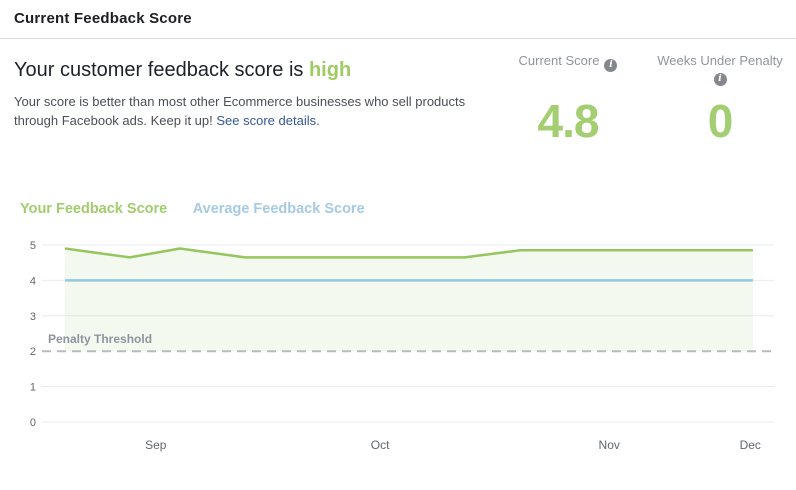  Describe the element at coordinates (609, 445) in the screenshot. I see `x-axis-tick-label: Nov` at that location.